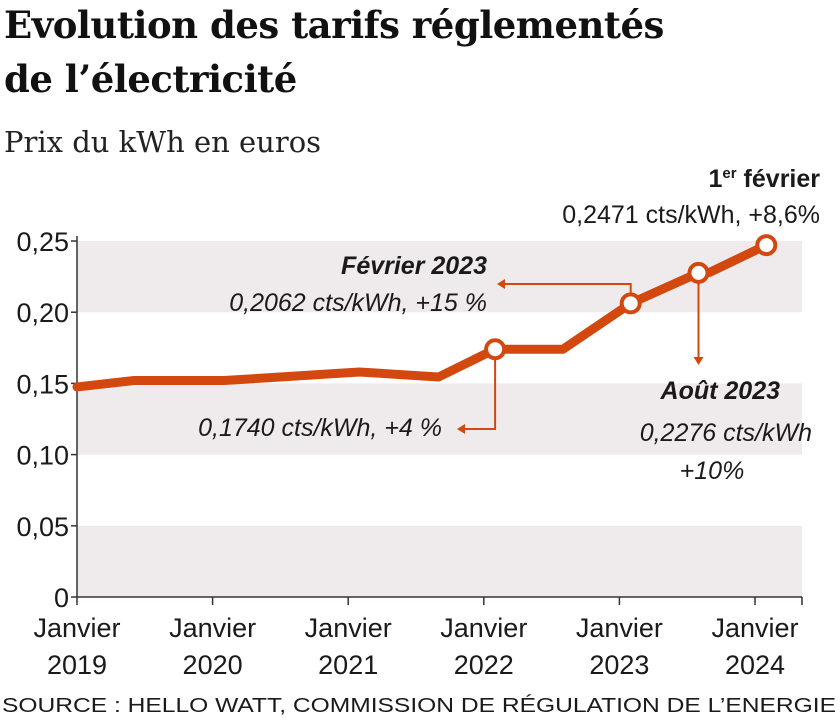 The width and height of the screenshot is (840, 721). I want to click on x-tick-label-year: 2020, so click(213, 665).